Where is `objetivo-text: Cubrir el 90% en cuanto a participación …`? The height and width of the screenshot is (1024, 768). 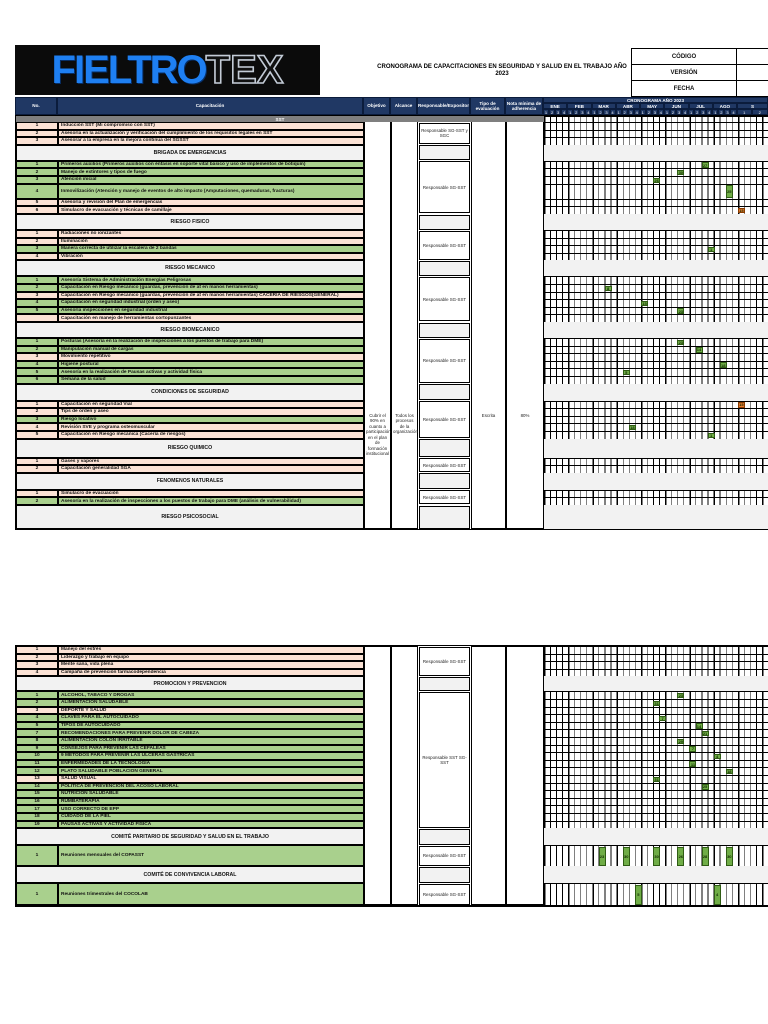
objetivo-text: Cubrir el 90% en cuanto a participación … is located at coordinates (378, 434).